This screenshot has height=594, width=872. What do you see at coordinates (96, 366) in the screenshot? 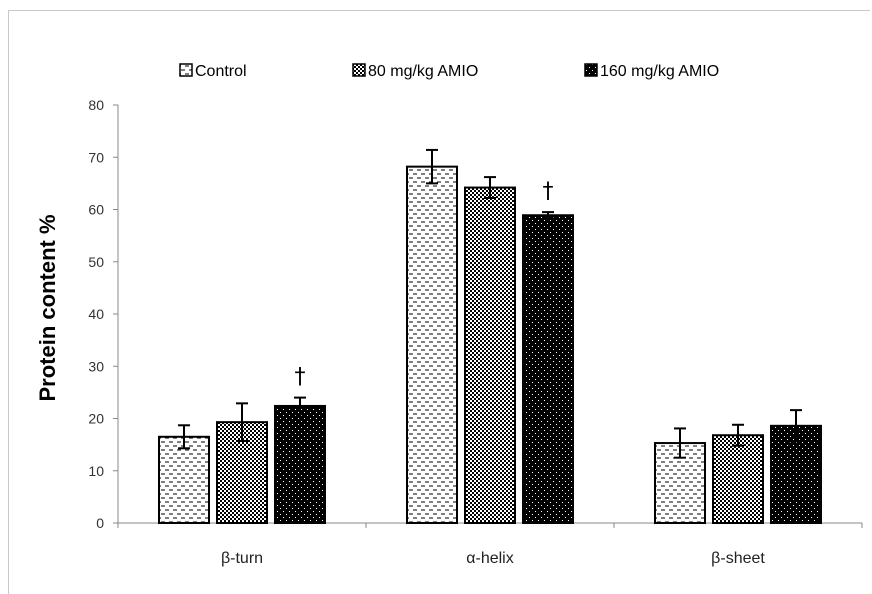
I see `y-tick-label: 30` at bounding box center [96, 366].